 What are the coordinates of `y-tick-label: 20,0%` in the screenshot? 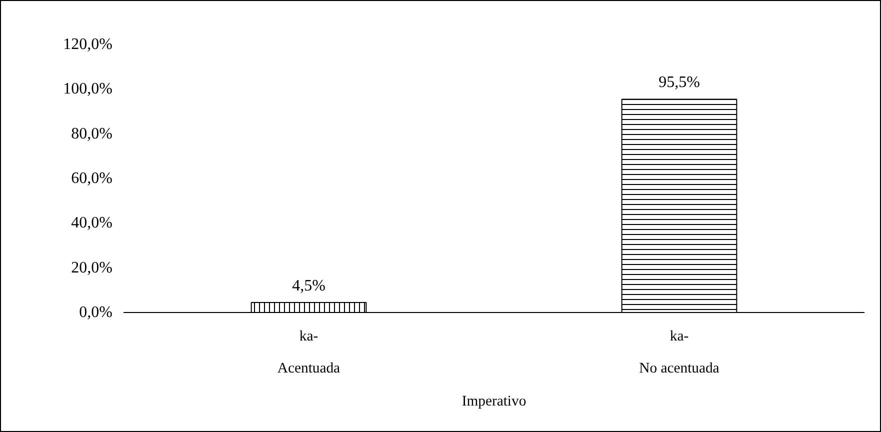 It's located at (91, 267).